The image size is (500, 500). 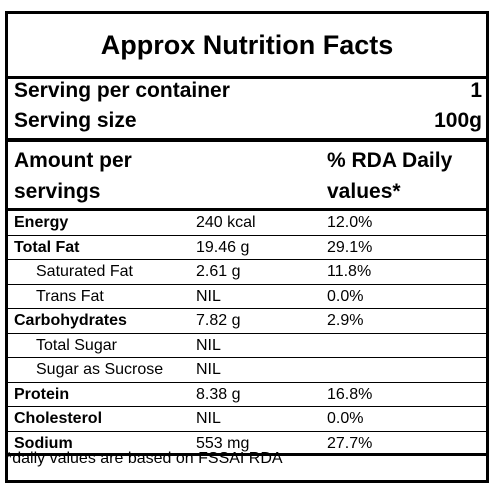 What do you see at coordinates (247, 140) in the screenshot?
I see `serving-divider` at bounding box center [247, 140].